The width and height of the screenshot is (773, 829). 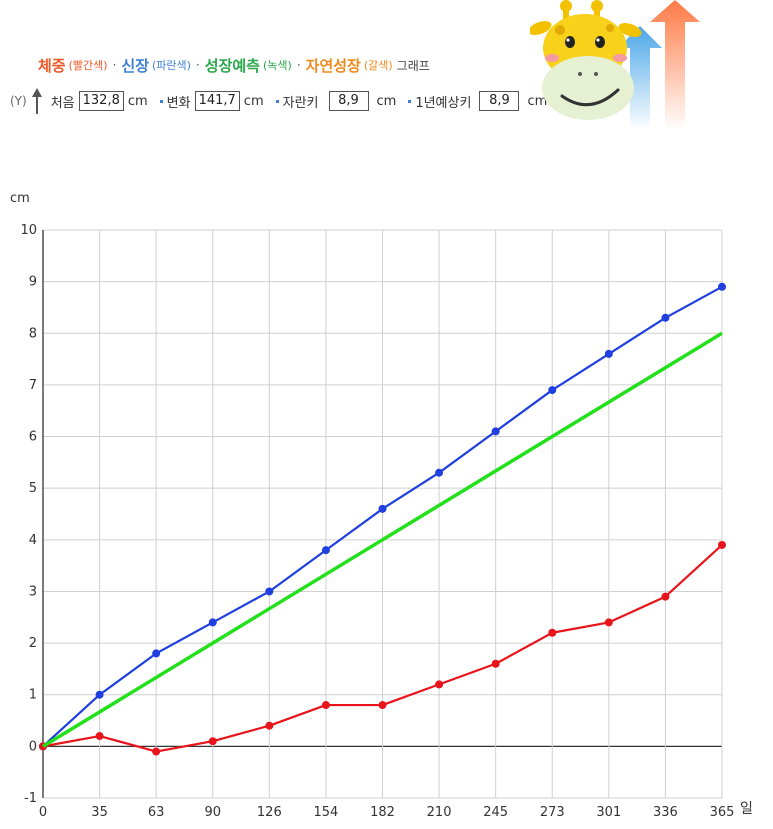 I want to click on expected-value-field: 8,9, so click(x=499, y=101).